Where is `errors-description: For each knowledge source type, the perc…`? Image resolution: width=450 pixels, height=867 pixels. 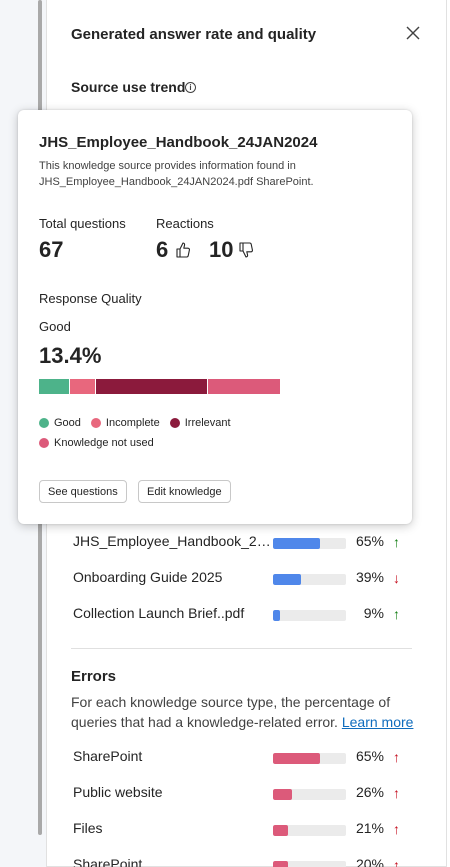
errors-description: For each knowledge source type, the perc… is located at coordinates (246, 712).